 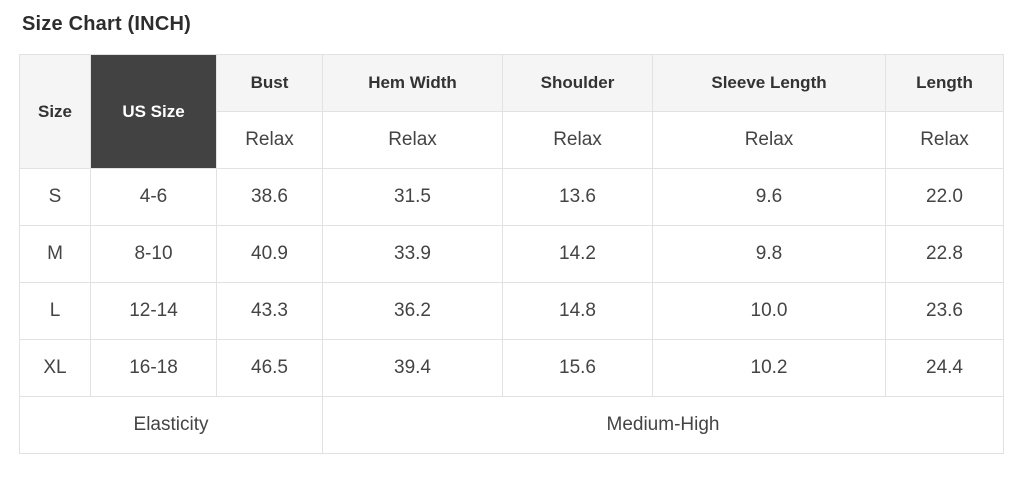 I want to click on bust-cell: 40.9, so click(x=269, y=254).